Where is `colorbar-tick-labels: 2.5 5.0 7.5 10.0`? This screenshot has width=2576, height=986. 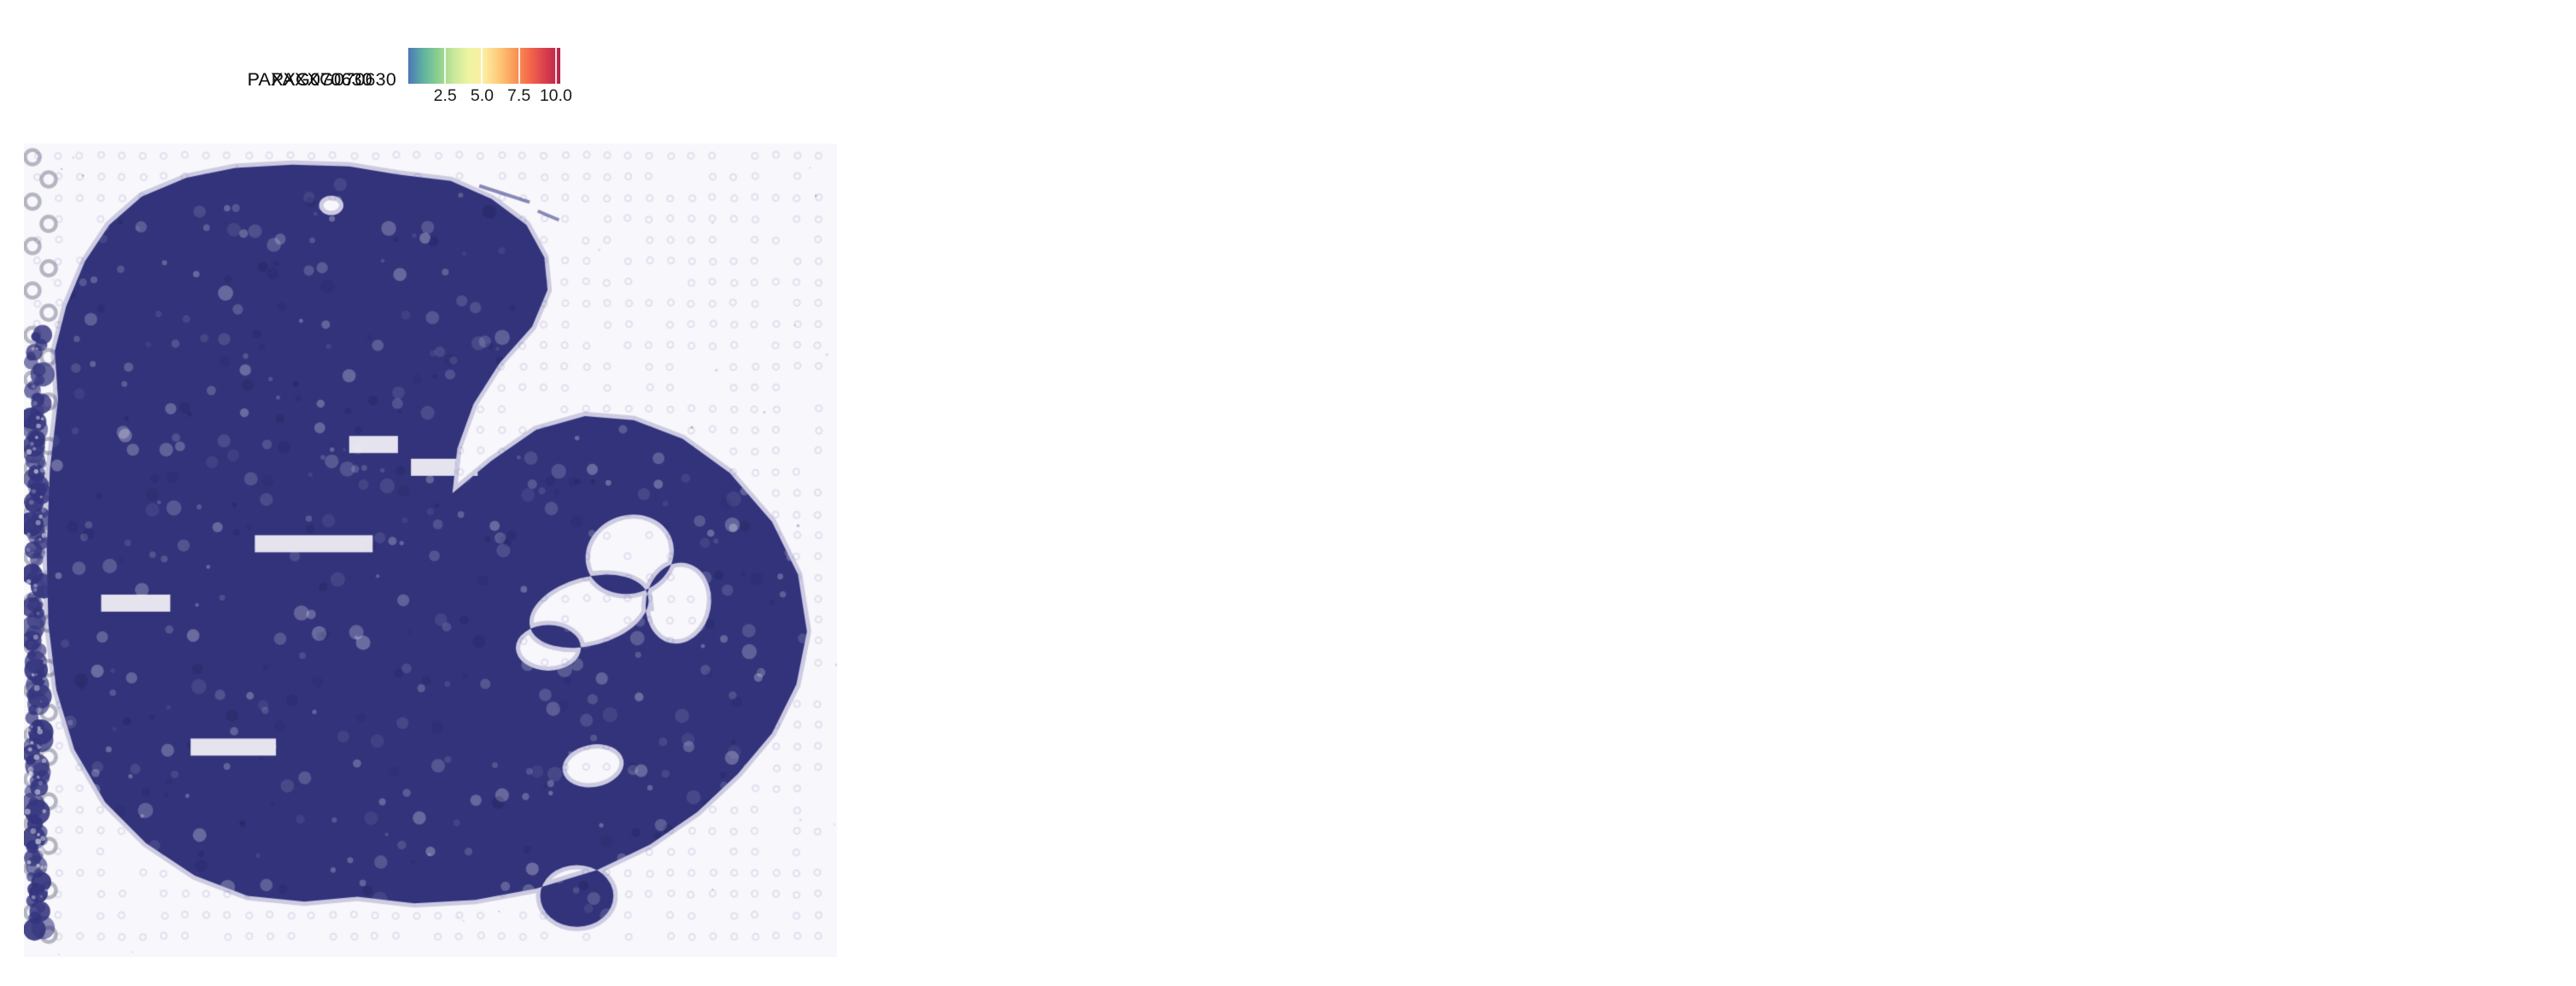
colorbar-tick-labels: 2.5 5.0 7.5 10.0 is located at coordinates (490, 97).